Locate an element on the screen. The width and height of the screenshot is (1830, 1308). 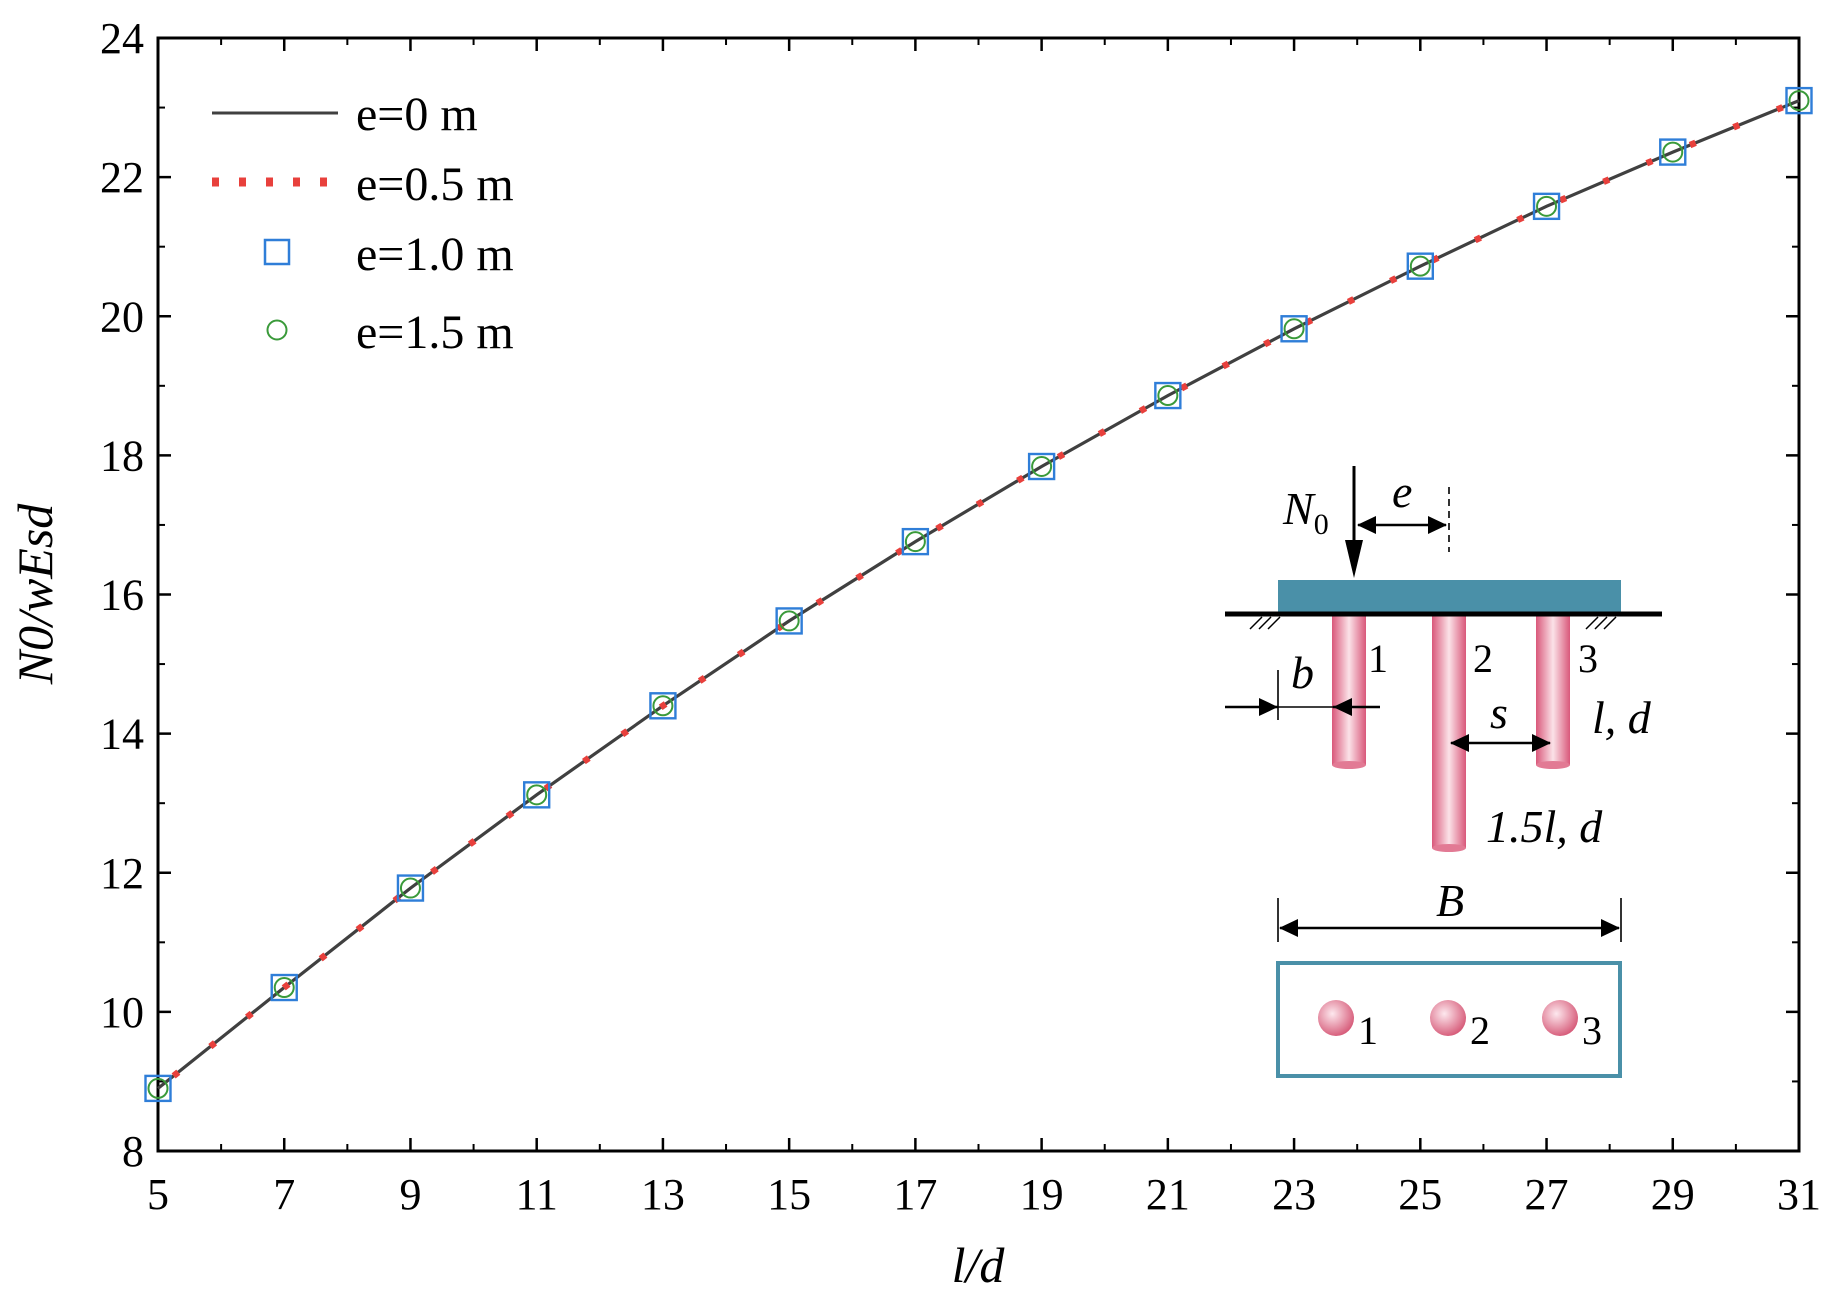
width-arrow-left is located at coordinates (1288, 928).